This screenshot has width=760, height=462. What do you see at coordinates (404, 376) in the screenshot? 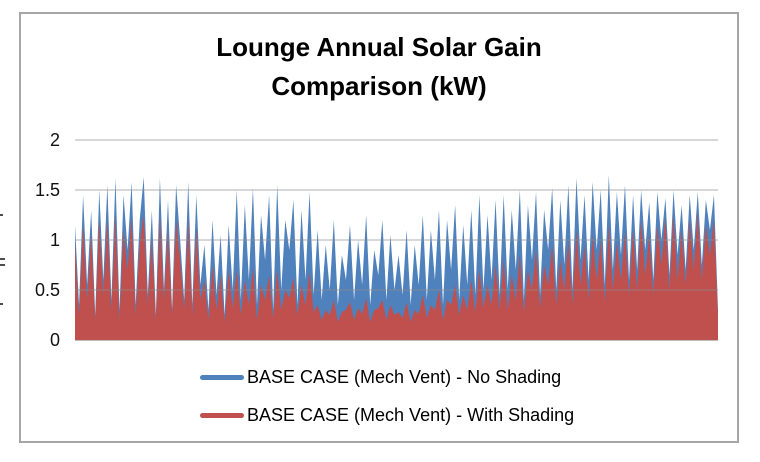
I see `legend-label-no-shading: BASE CASE (Mech Vent) - No Shading` at bounding box center [404, 376].